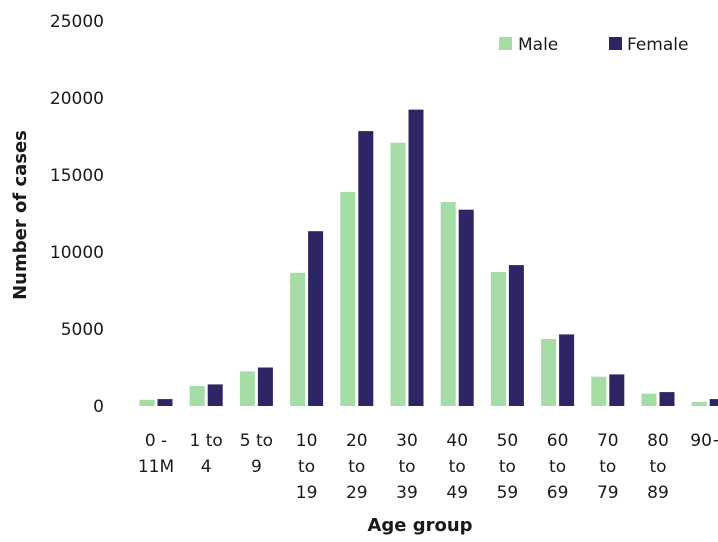 The height and width of the screenshot is (542, 718). I want to click on x-tick-label: 90+, so click(704, 441).